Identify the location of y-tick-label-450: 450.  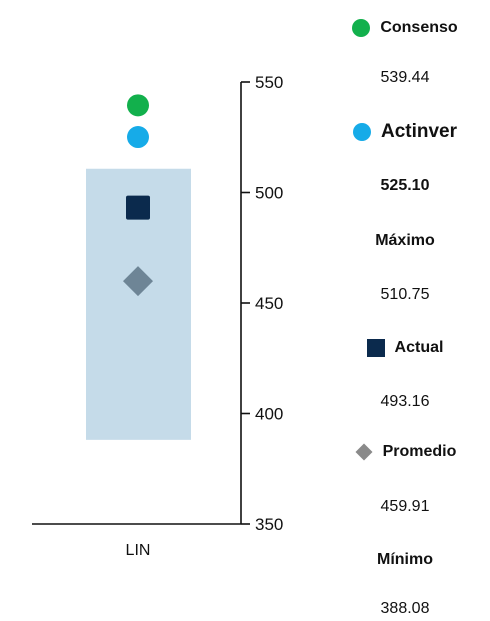
(269, 303).